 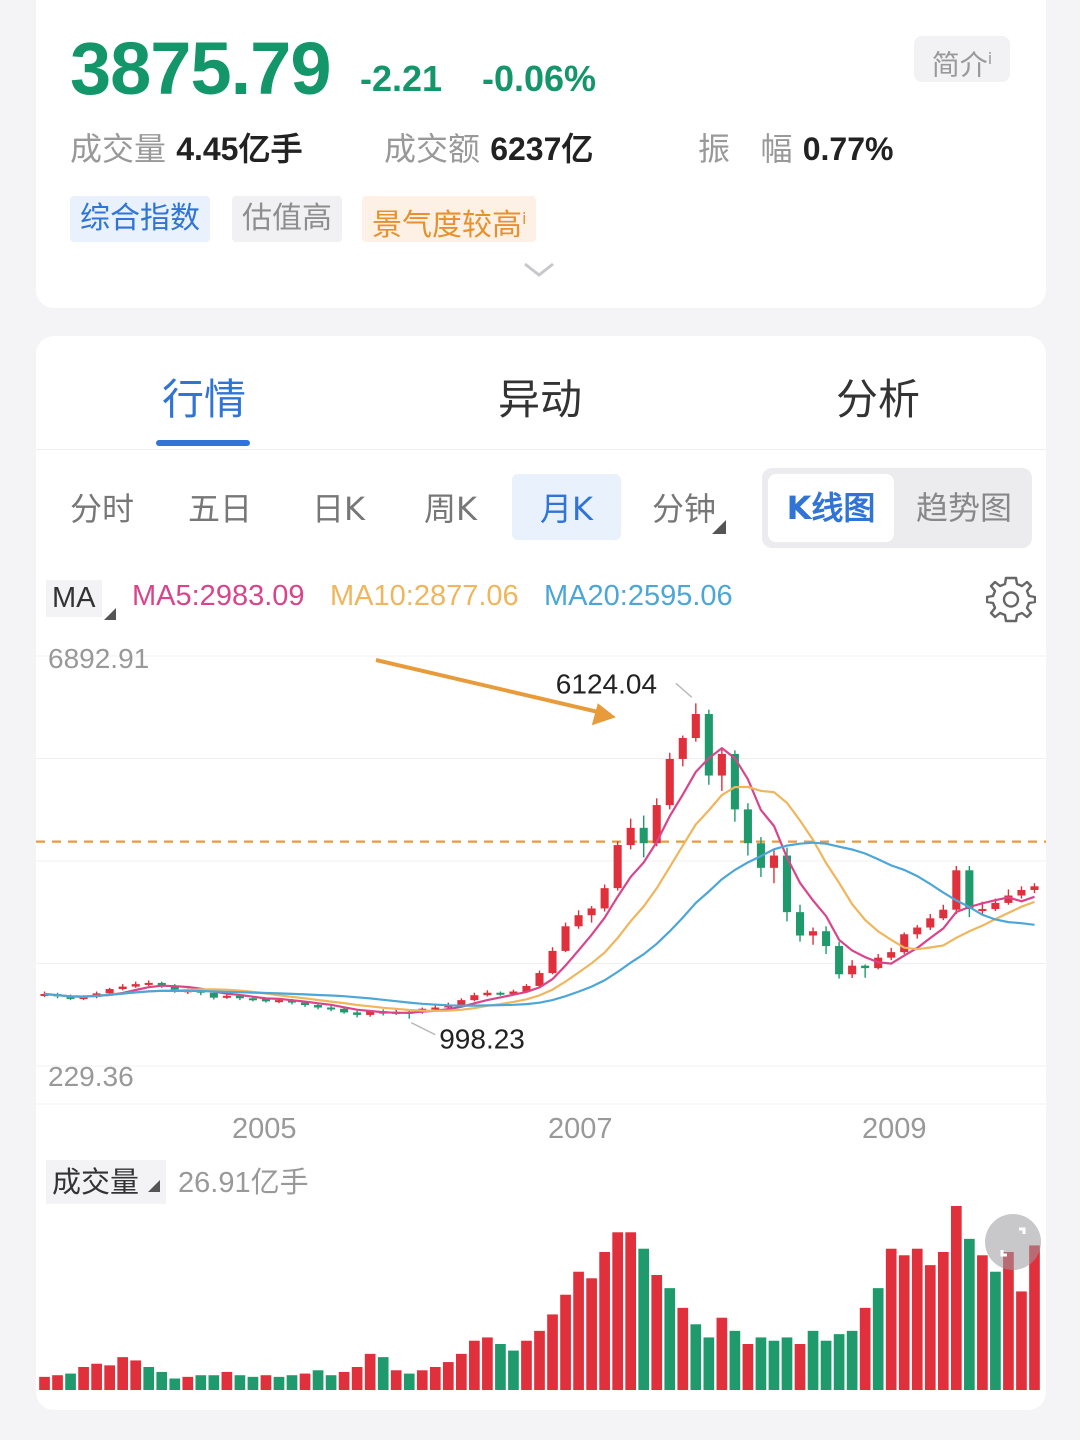 I want to click on y-axis-min-label: 229.36, so click(x=91, y=1076).